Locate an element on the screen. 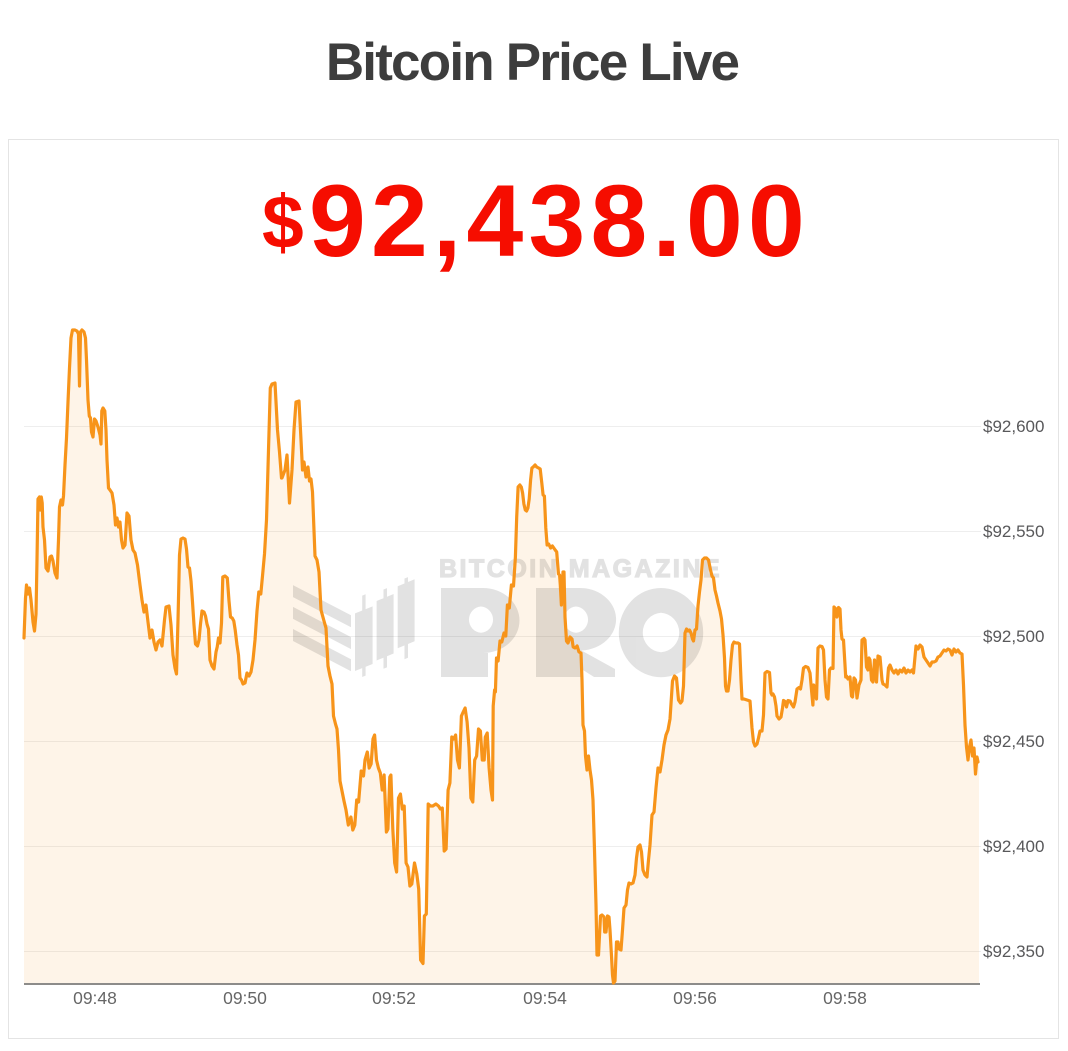  svg-text: $92,550 is located at coordinates (1013, 531).